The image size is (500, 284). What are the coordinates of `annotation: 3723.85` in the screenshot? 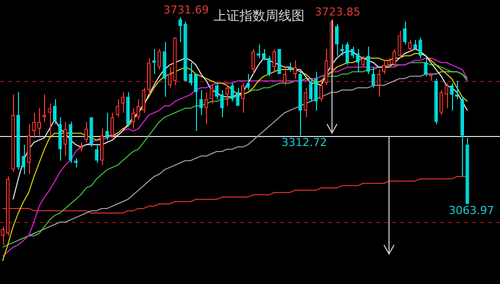 It's located at (337, 12).